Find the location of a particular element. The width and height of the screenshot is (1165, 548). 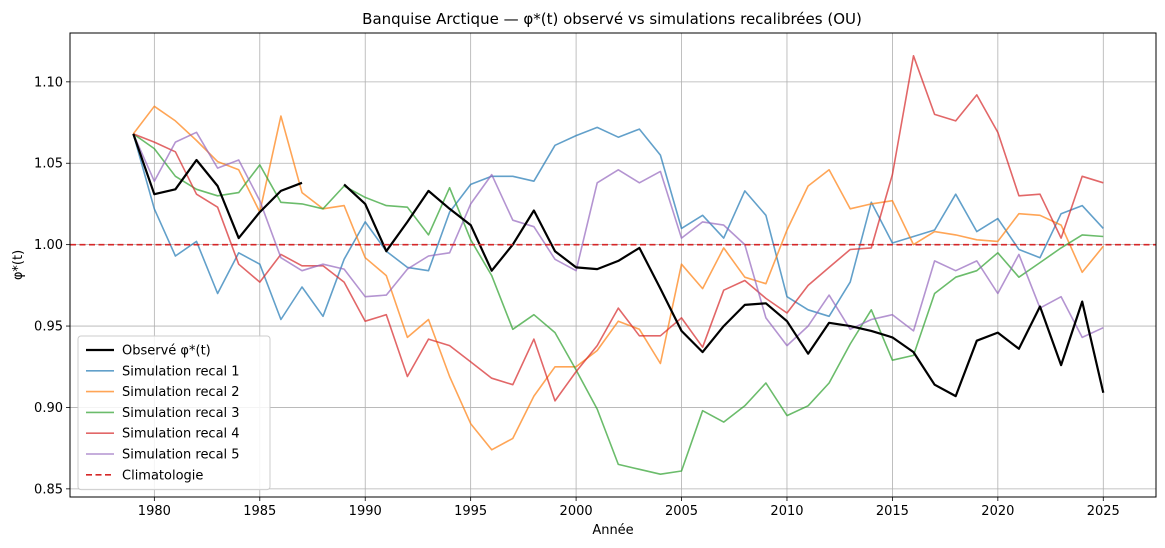

x-tick-label: 1980 is located at coordinates (154, 511).